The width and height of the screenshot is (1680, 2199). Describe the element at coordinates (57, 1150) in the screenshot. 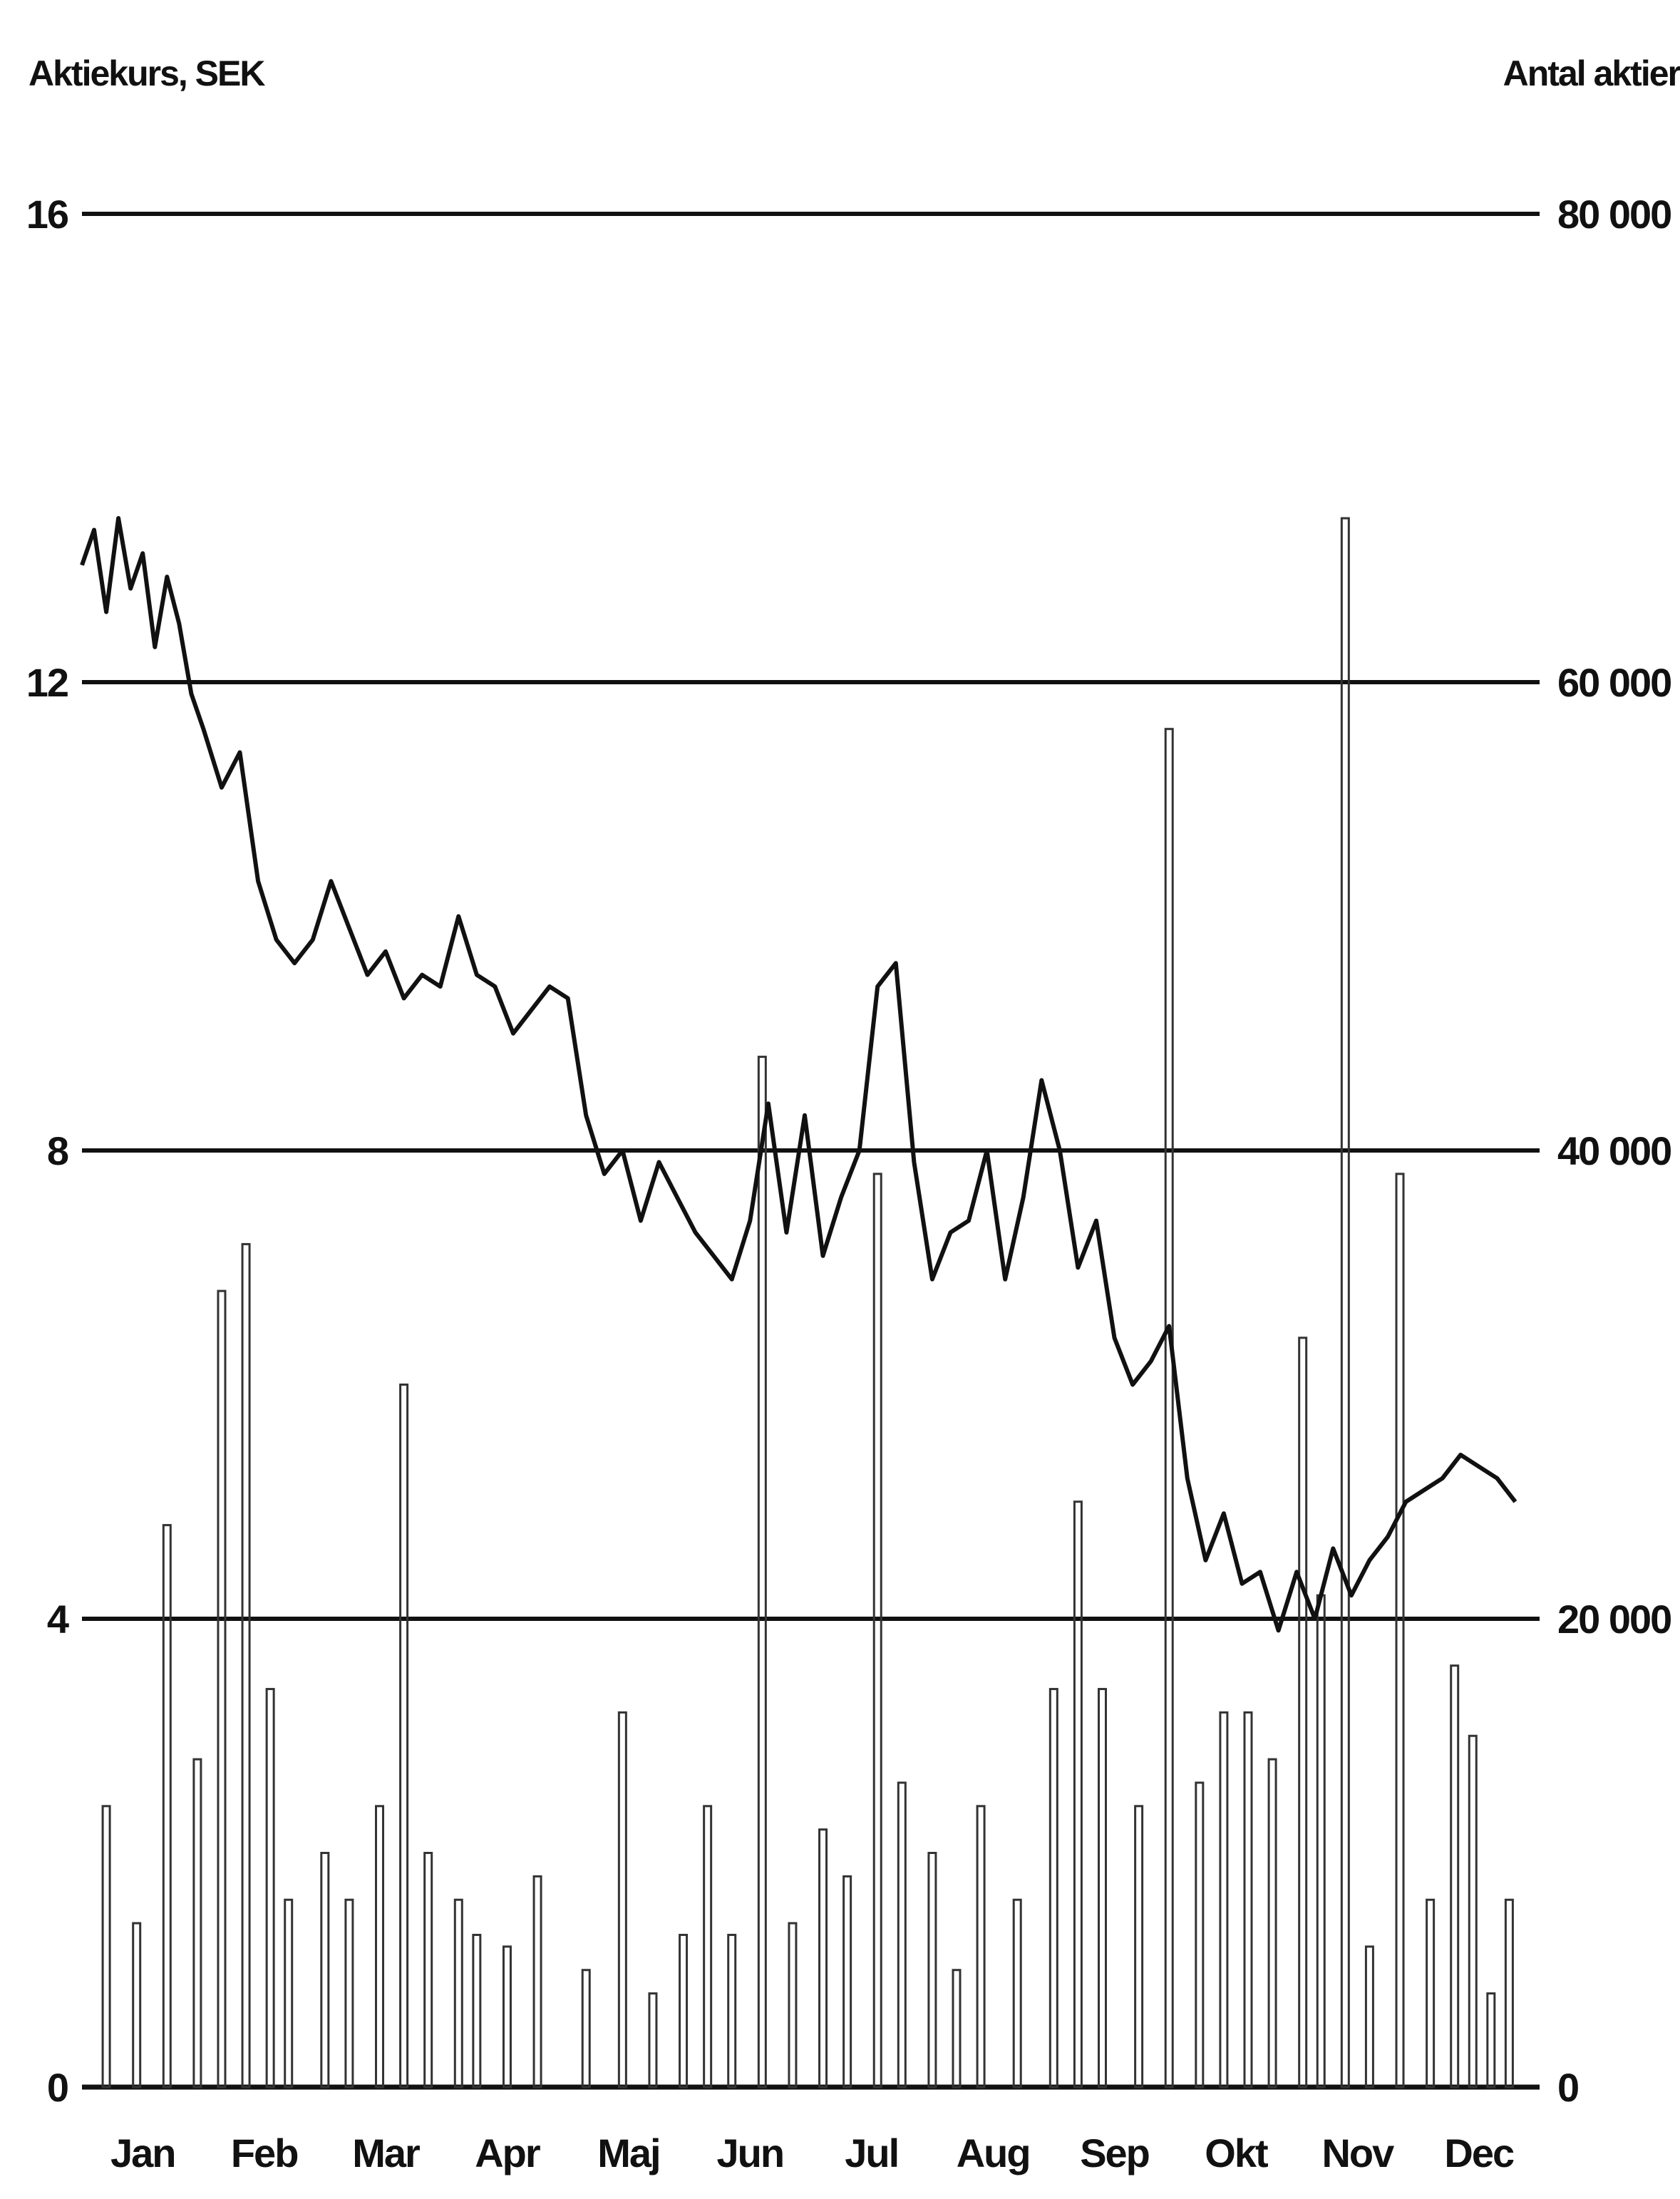

I see `left-tick-label: 8` at that location.